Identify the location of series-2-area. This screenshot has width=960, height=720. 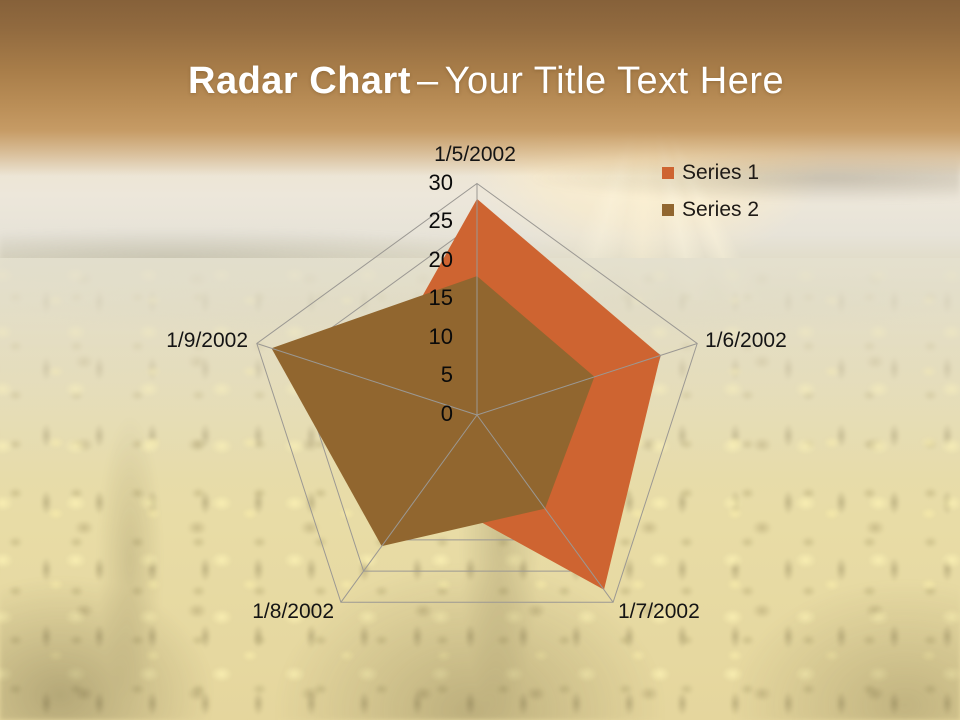
(433, 411).